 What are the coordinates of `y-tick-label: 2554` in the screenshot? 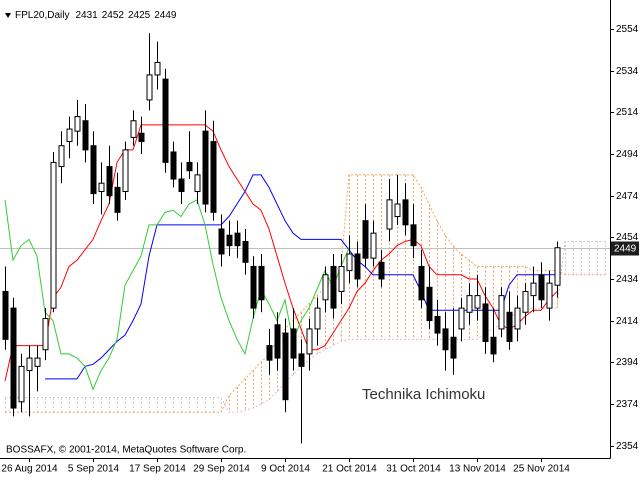 It's located at (627, 29).